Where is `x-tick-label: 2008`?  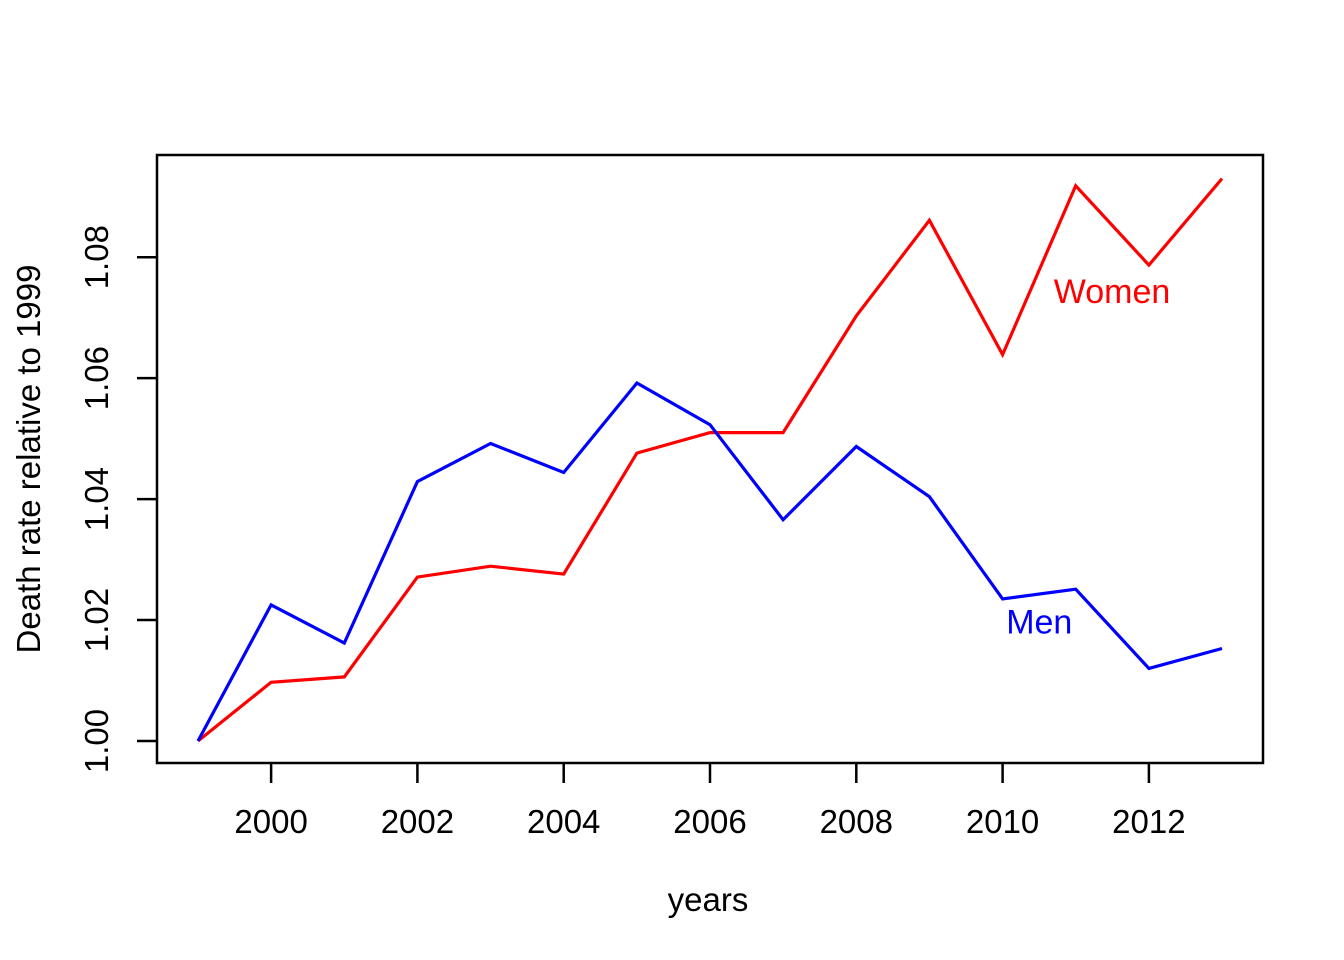
x-tick-label: 2008 is located at coordinates (856, 821).